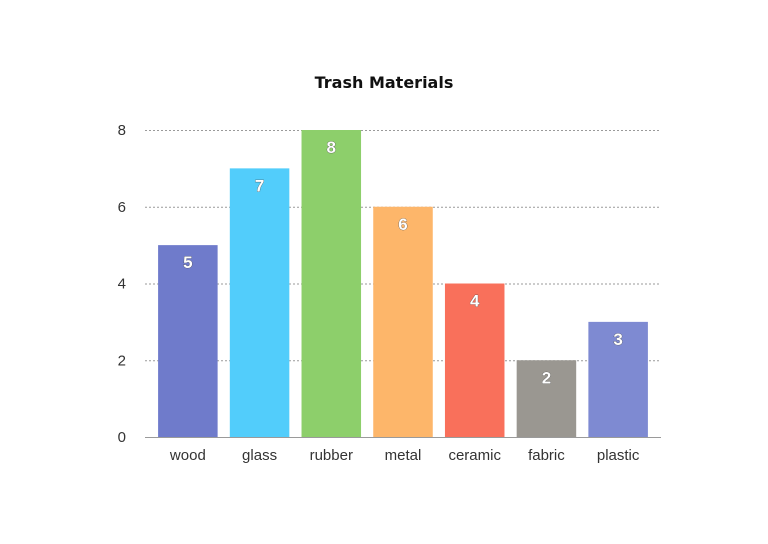  I want to click on x-category-label: rubber, so click(331, 455).